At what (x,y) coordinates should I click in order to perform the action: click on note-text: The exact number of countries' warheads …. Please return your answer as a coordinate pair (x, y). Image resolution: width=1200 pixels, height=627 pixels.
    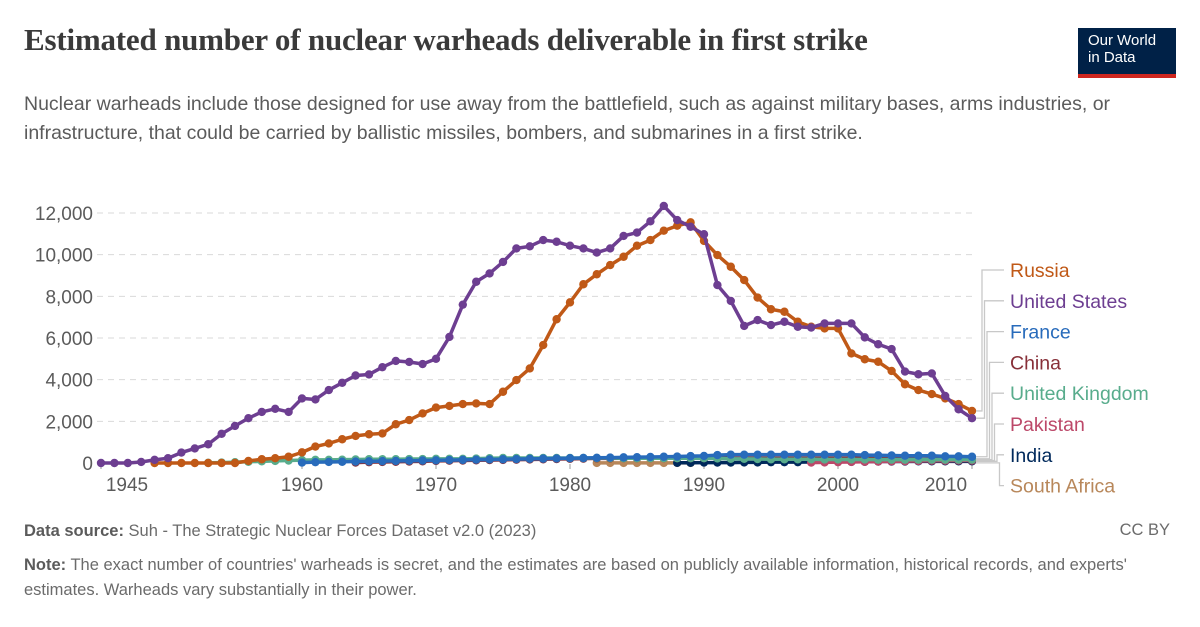
    Looking at the image, I should click on (575, 577).